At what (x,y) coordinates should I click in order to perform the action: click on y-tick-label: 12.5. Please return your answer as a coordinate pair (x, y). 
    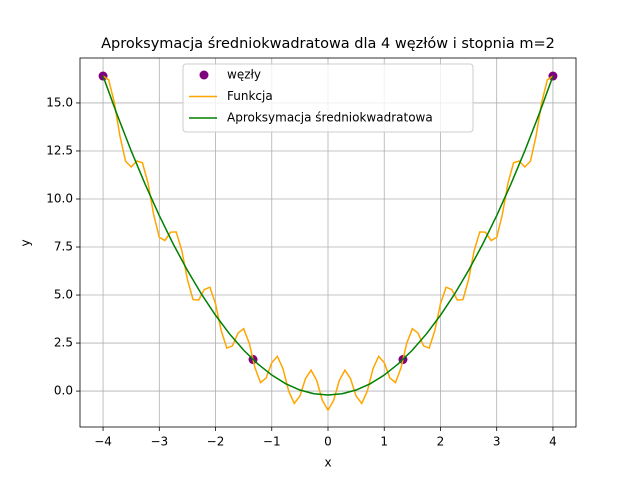
    Looking at the image, I should click on (59, 150).